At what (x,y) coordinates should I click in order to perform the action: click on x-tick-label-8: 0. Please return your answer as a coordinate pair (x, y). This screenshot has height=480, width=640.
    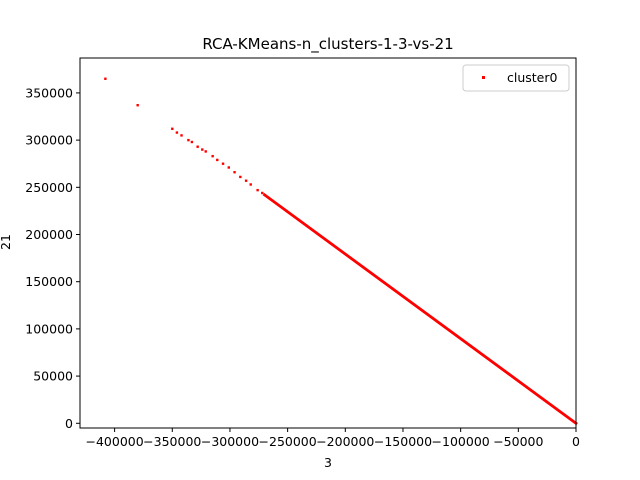
    Looking at the image, I should click on (576, 441).